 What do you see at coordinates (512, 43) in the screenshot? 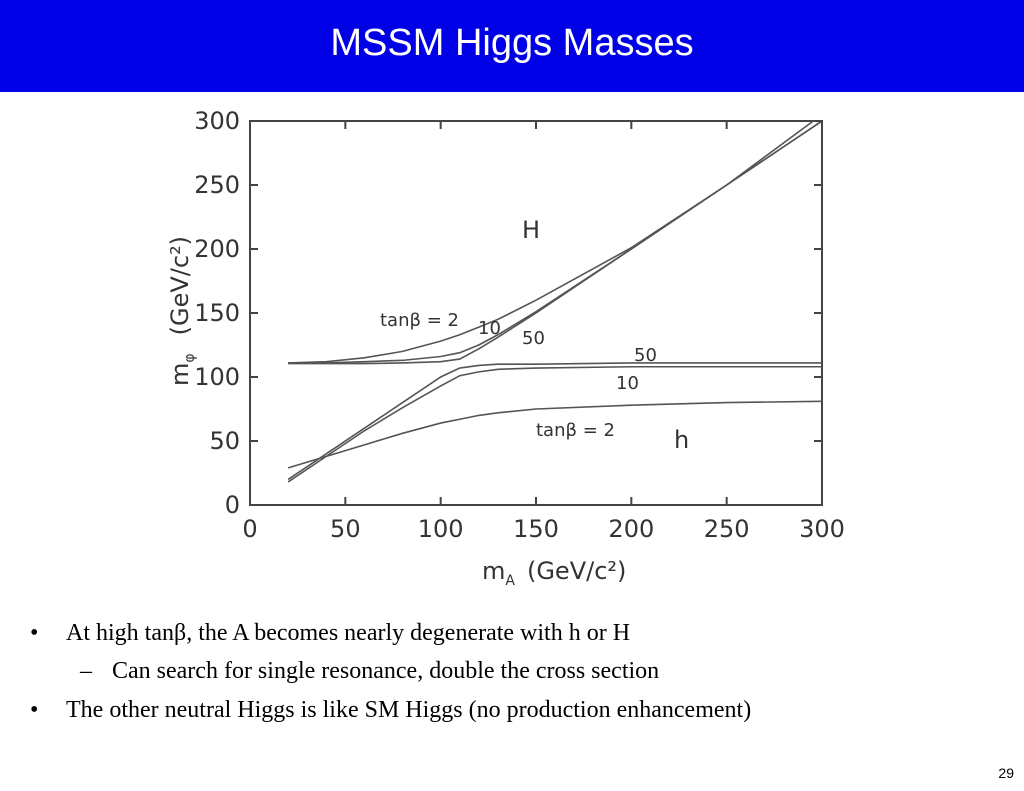
I see `slide-title: MSSM Higgs Masses` at bounding box center [512, 43].